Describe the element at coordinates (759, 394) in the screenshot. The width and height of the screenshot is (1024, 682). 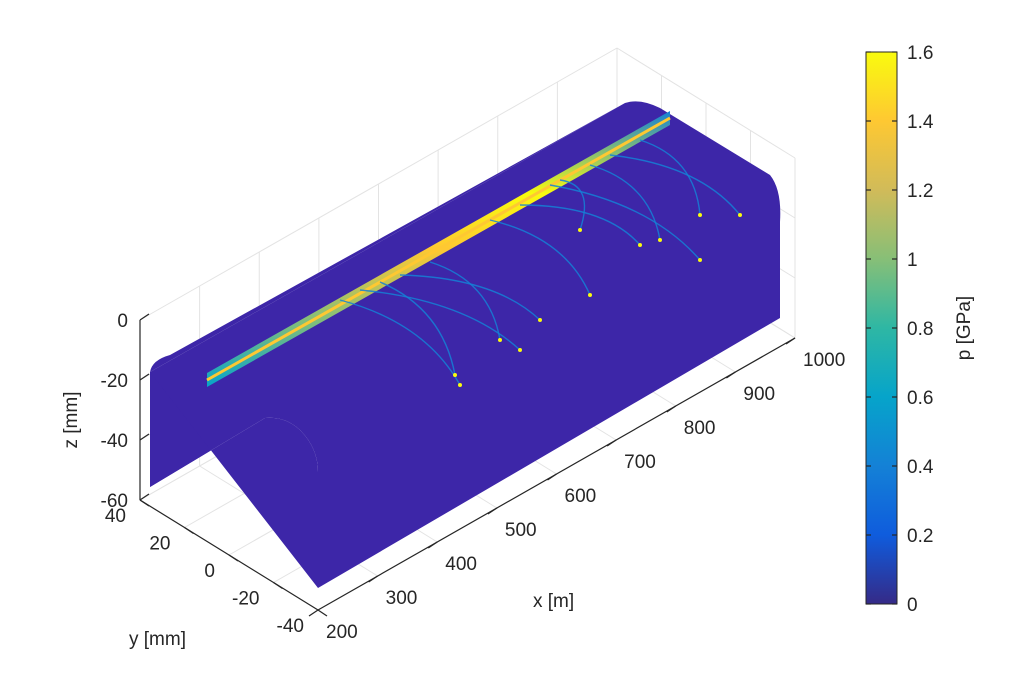
I see `x-tick-label: 900` at that location.